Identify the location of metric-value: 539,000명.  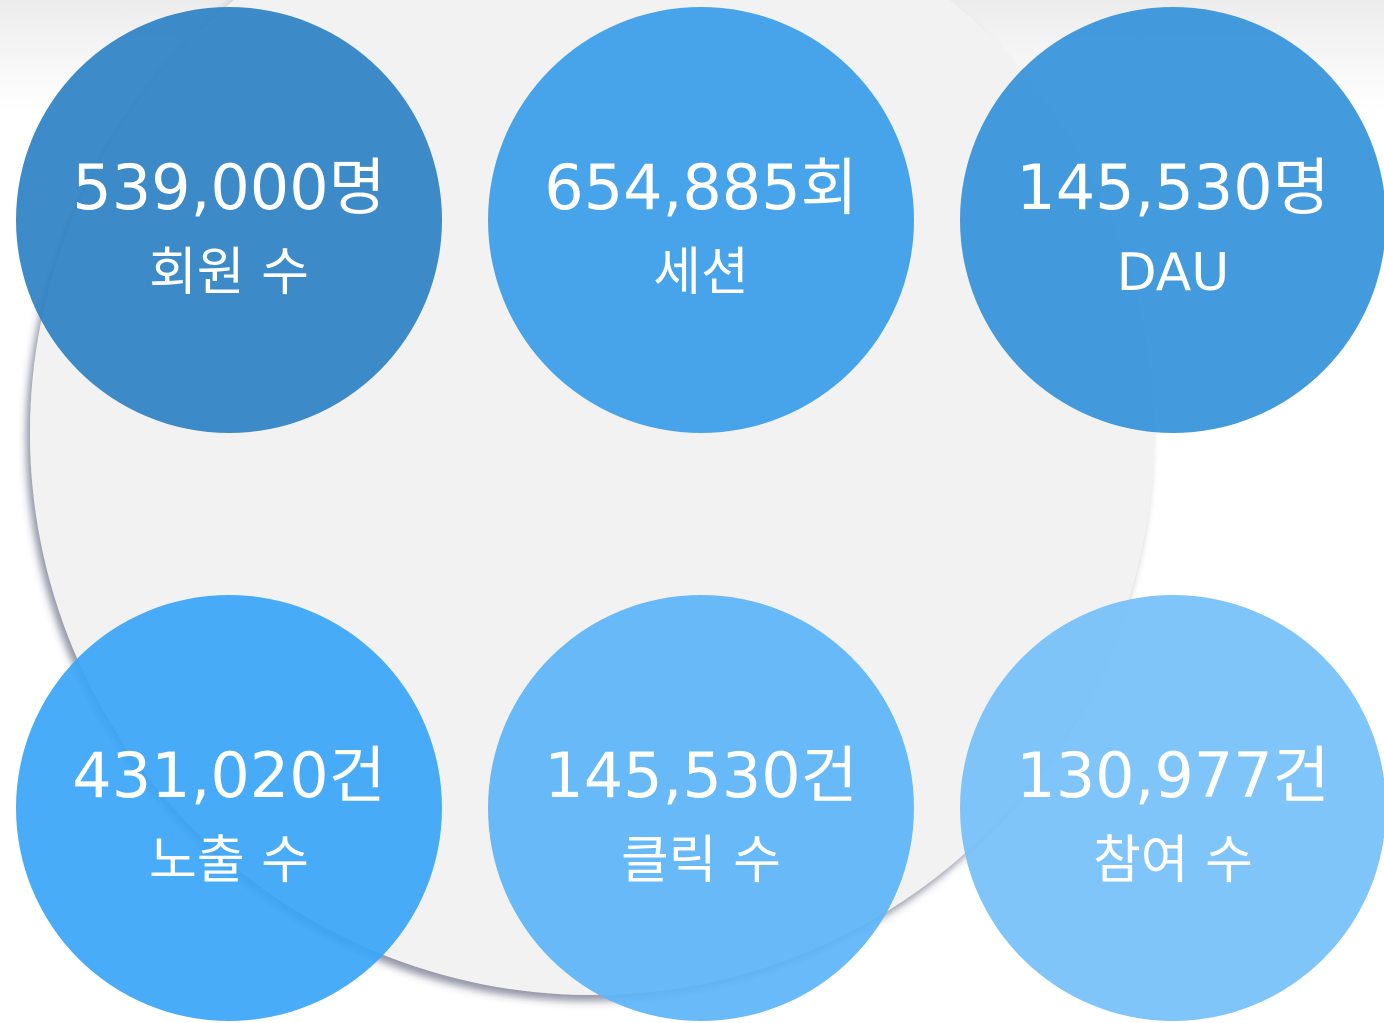
(228, 187).